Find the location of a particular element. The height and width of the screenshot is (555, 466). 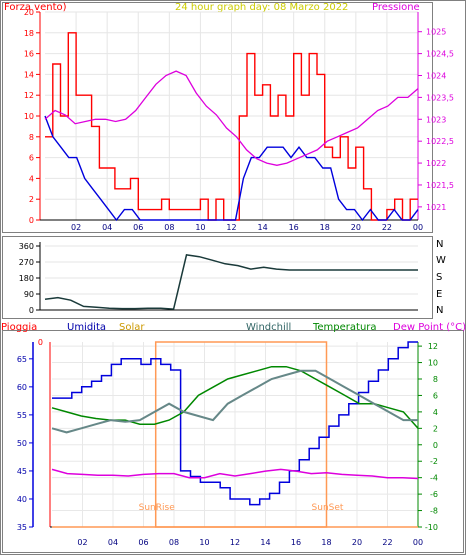

panel2-frame is located at coordinates (217, 277).